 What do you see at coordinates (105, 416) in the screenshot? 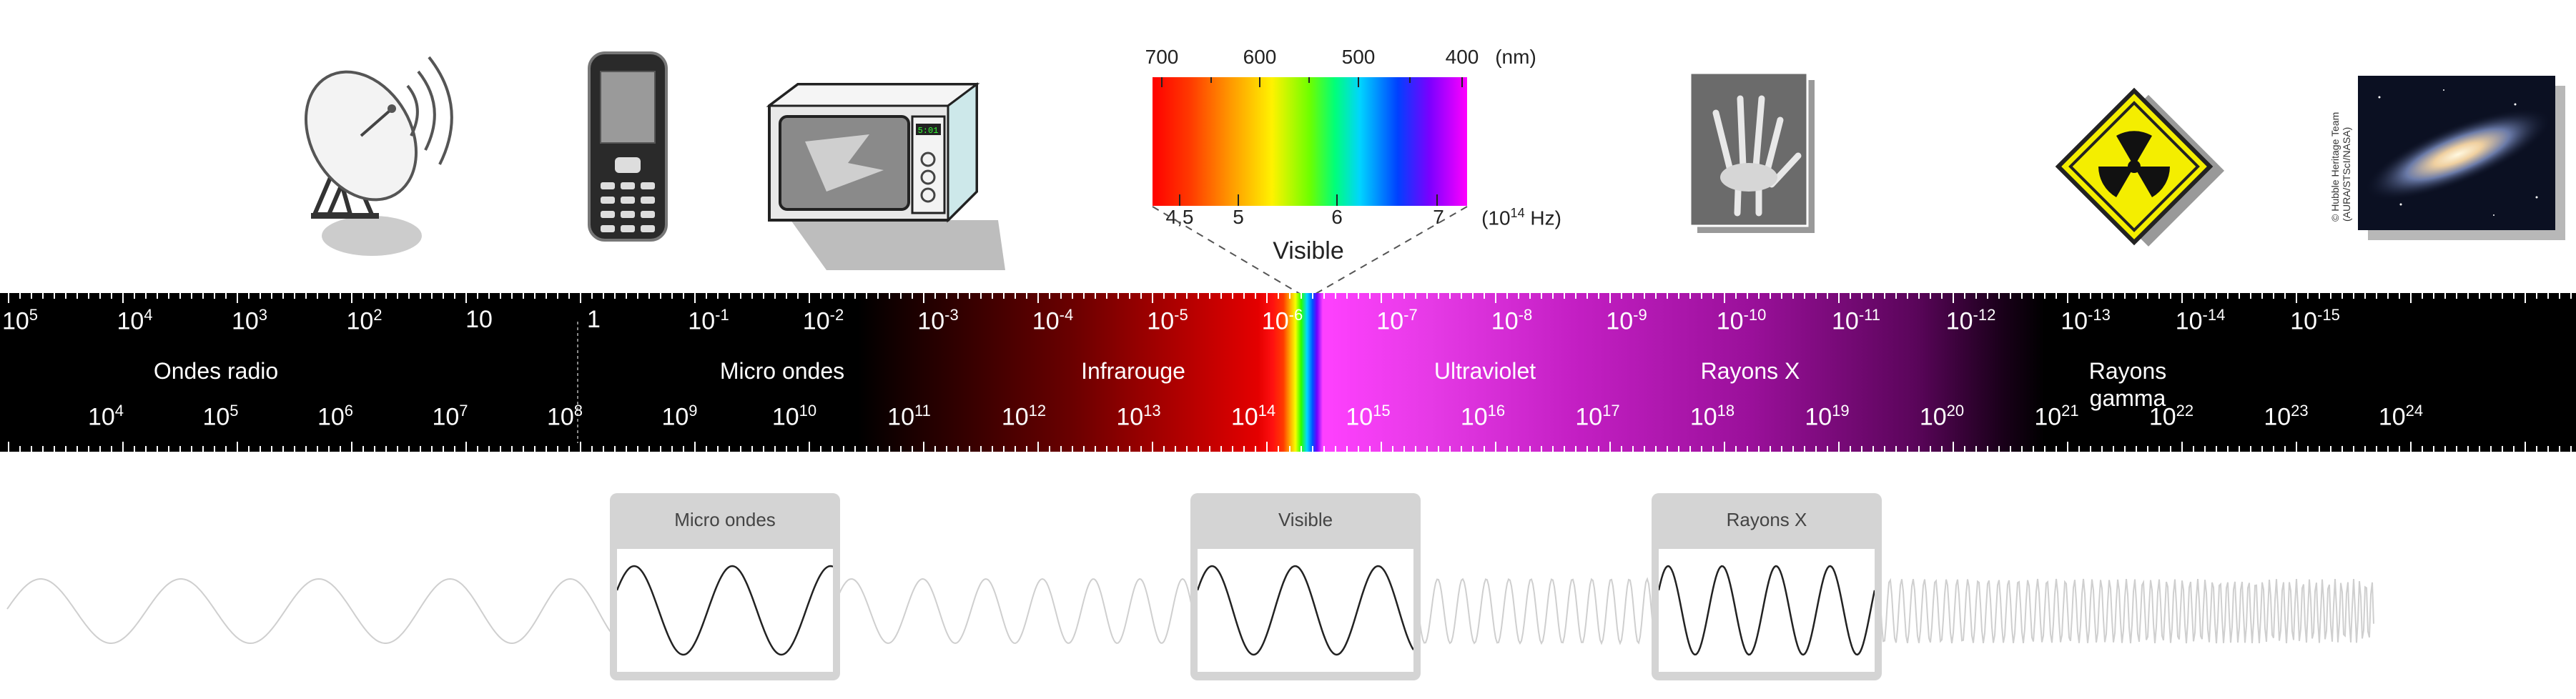
I see `frequency-tick-label: 10⁴` at bounding box center [105, 416].